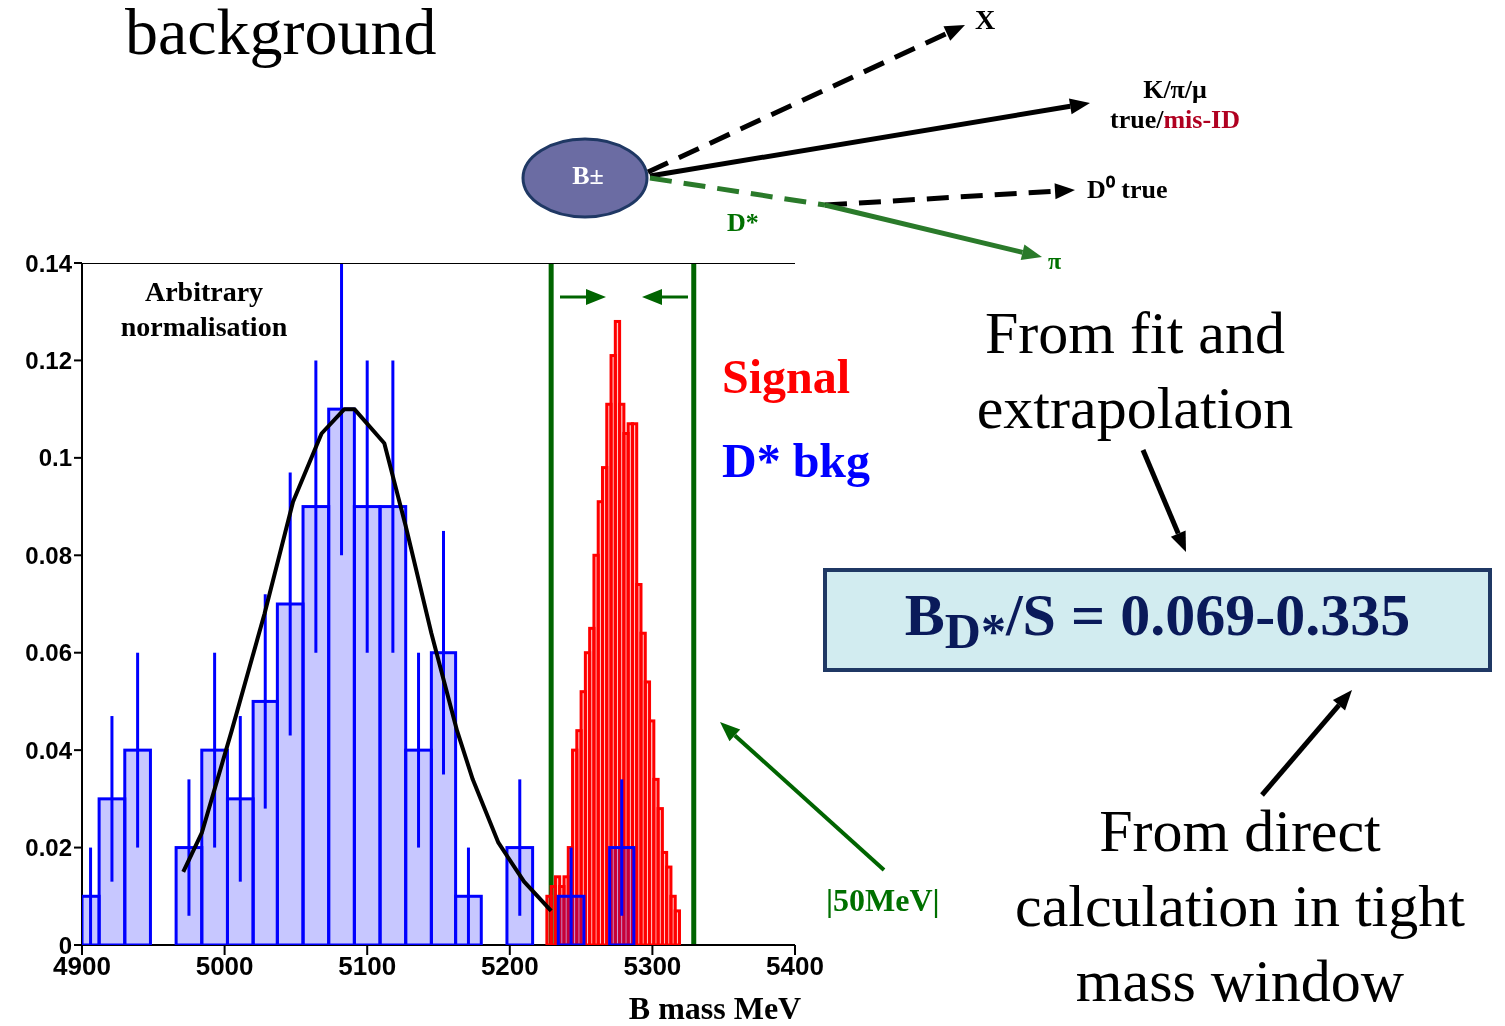 This screenshot has width=1505, height=1026. Describe the element at coordinates (715, 1008) in the screenshot. I see `x-axis-title: B mass MeV` at that location.